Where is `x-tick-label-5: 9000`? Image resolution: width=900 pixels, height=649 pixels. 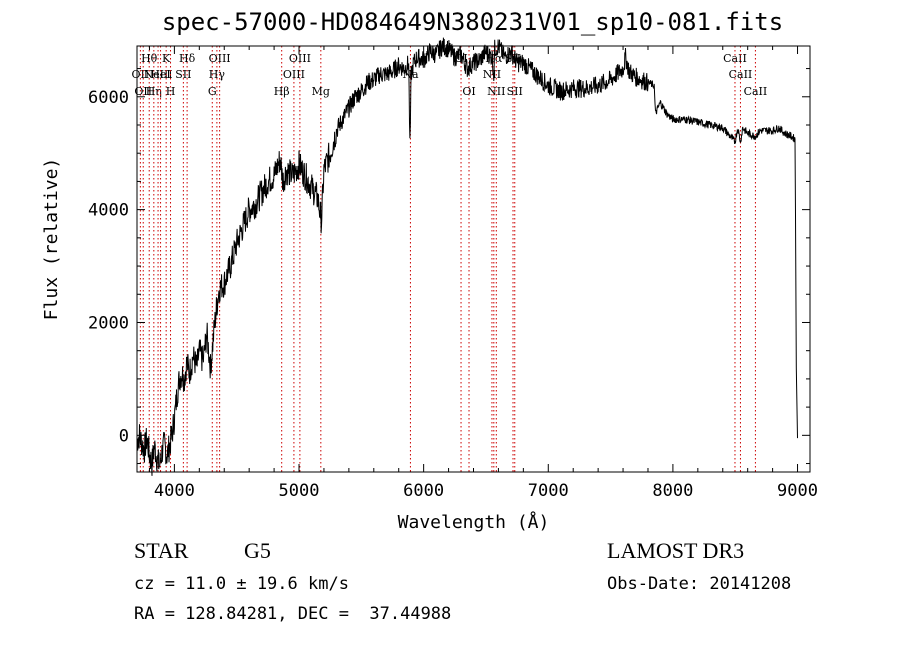
x-tick-label-5: 9000 is located at coordinates (797, 491).